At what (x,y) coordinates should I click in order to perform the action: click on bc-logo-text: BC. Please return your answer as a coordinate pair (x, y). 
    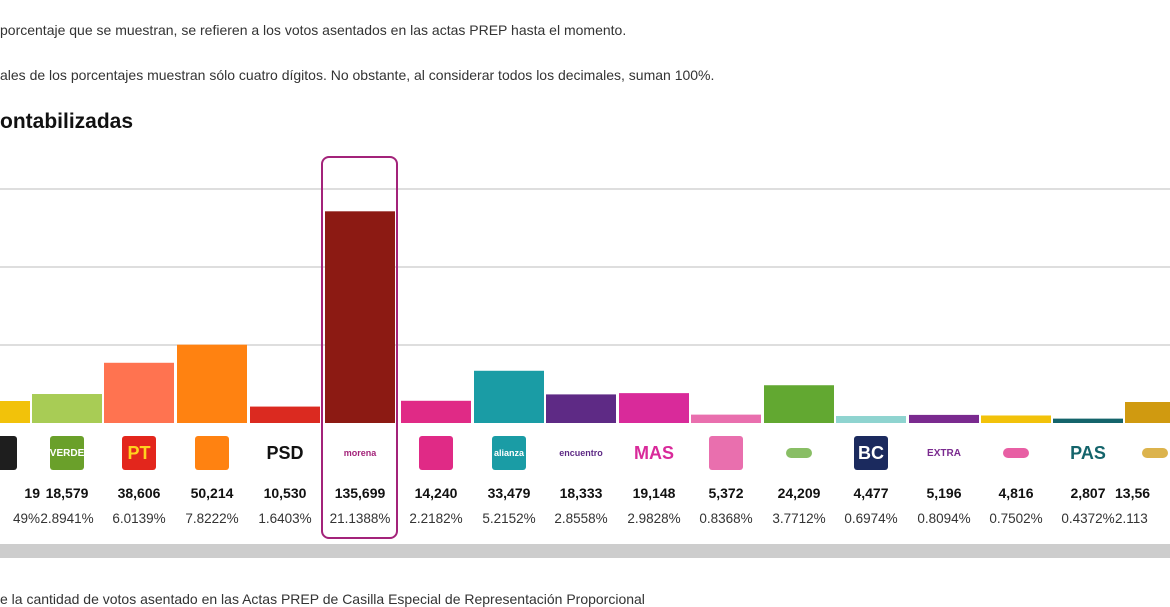
    Looking at the image, I should click on (871, 452).